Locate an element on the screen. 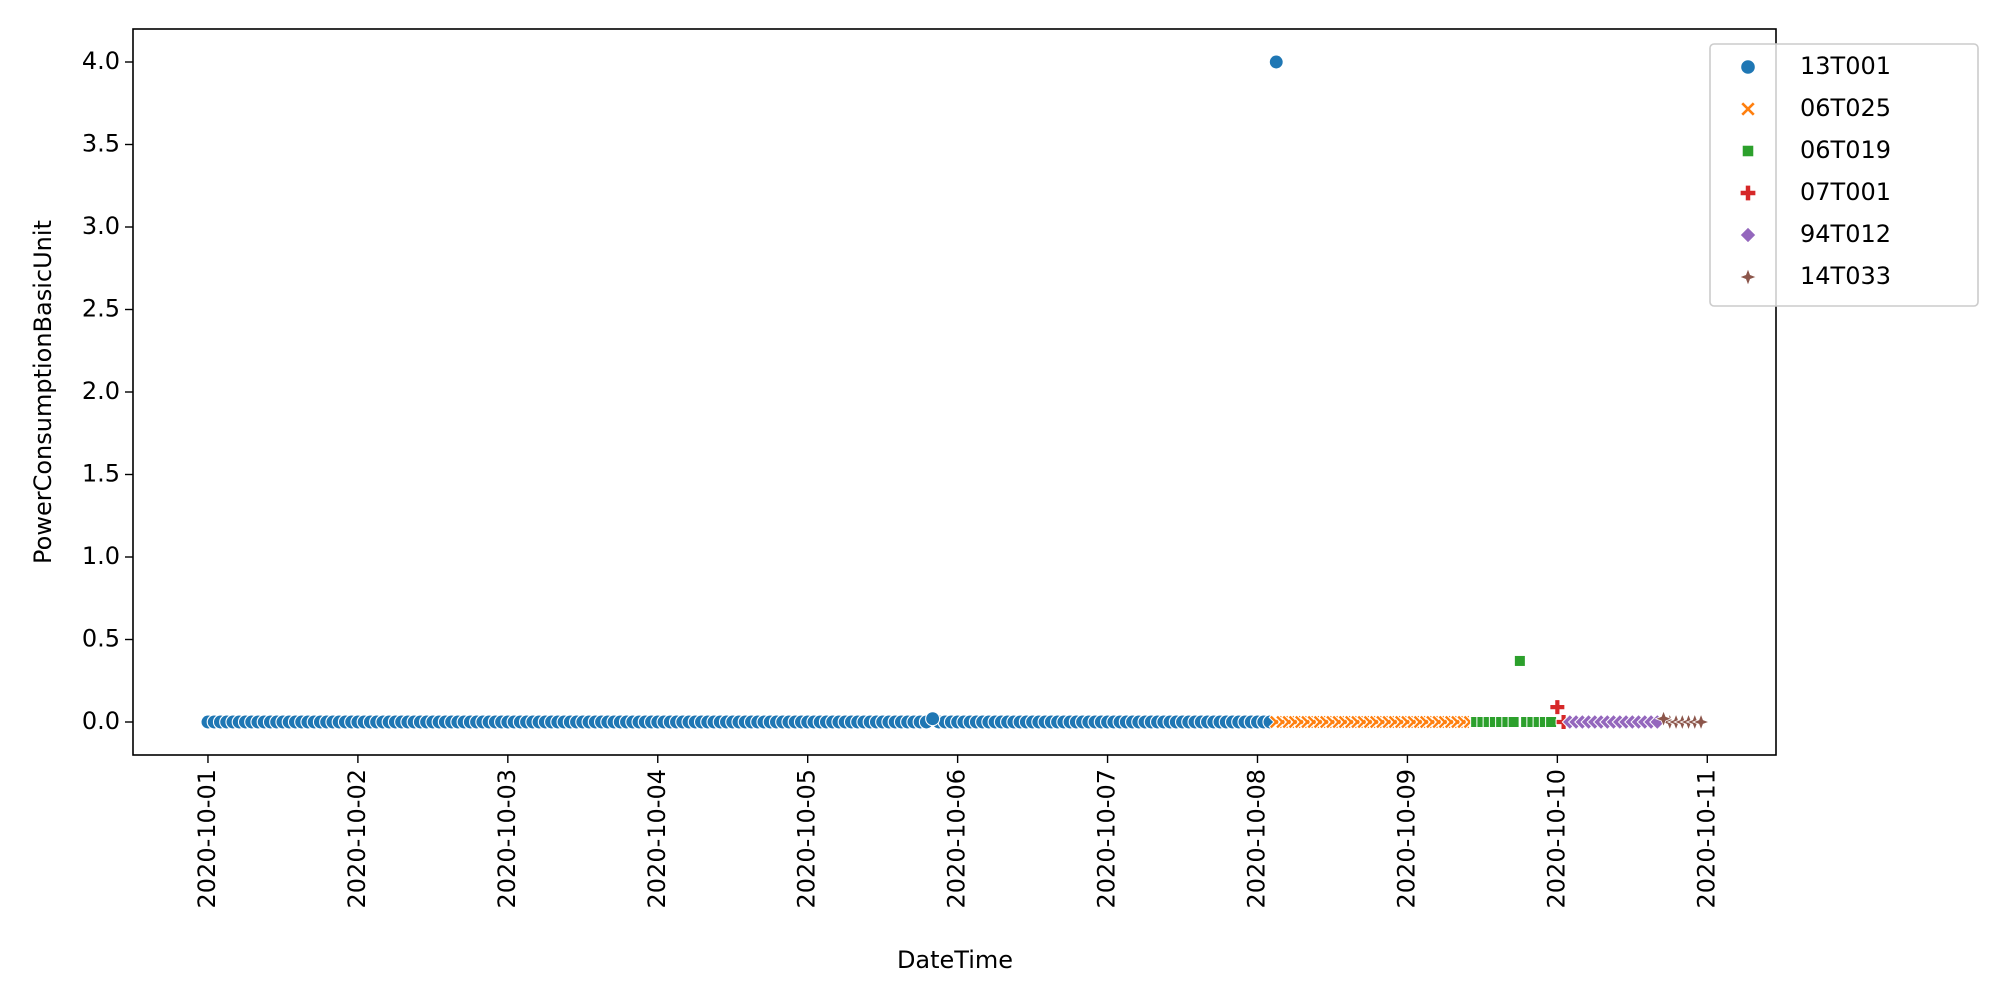  x-tick-label: 2020-10-01 is located at coordinates (207, 838).